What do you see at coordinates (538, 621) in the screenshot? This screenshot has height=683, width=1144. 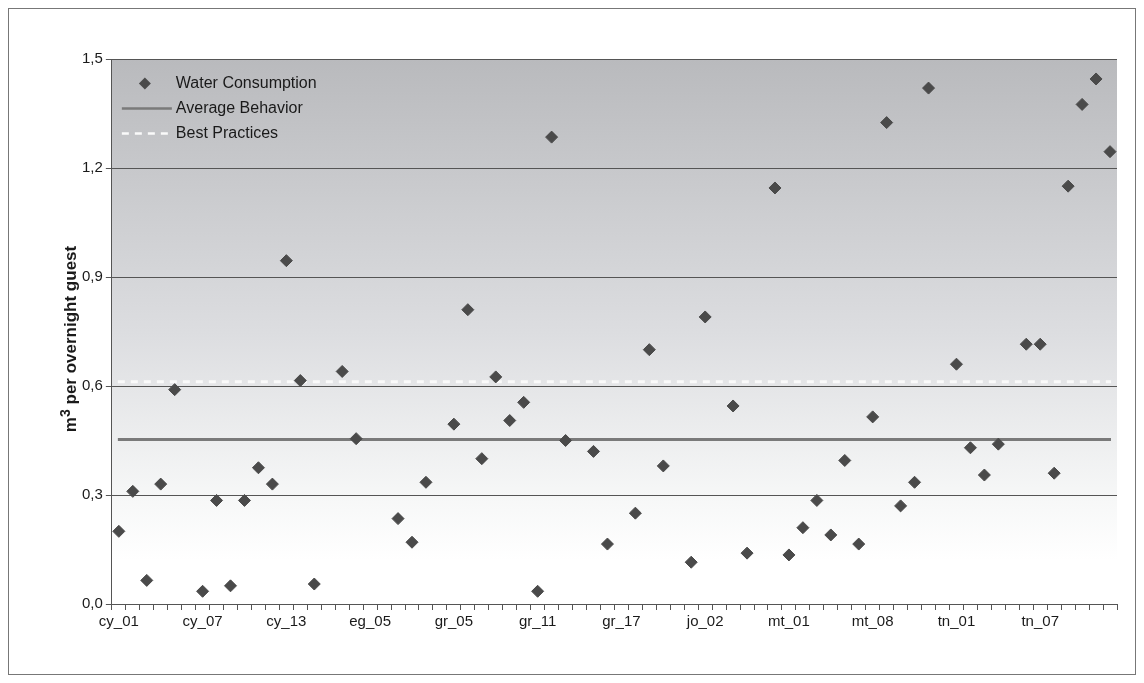 I see `x-tick-label: gr_11` at bounding box center [538, 621].